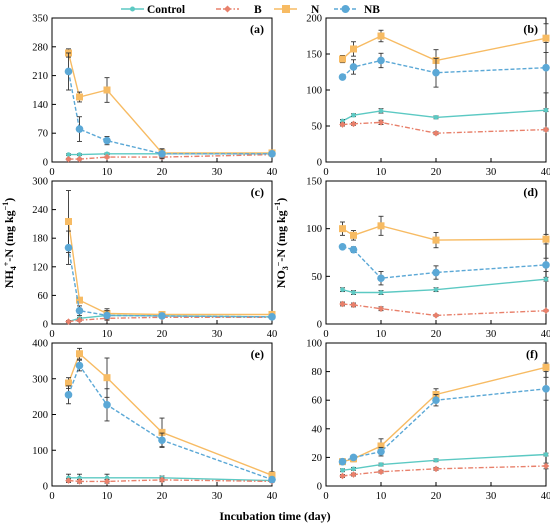  Describe the element at coordinates (40, 344) in the screenshot. I see `y-tick-label: 400` at that location.